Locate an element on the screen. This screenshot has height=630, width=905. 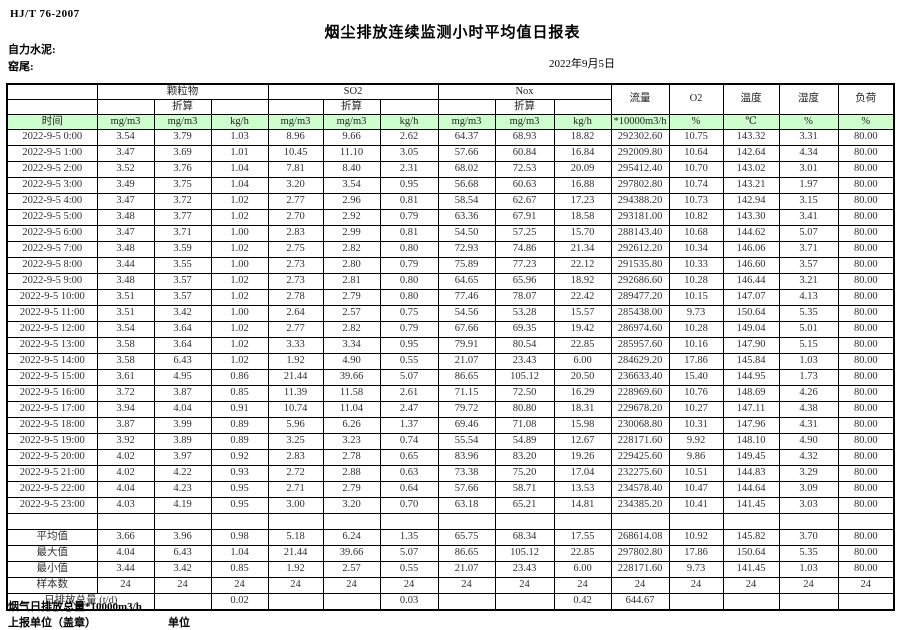
value-cell: 284629.20 is located at coordinates (640, 361).